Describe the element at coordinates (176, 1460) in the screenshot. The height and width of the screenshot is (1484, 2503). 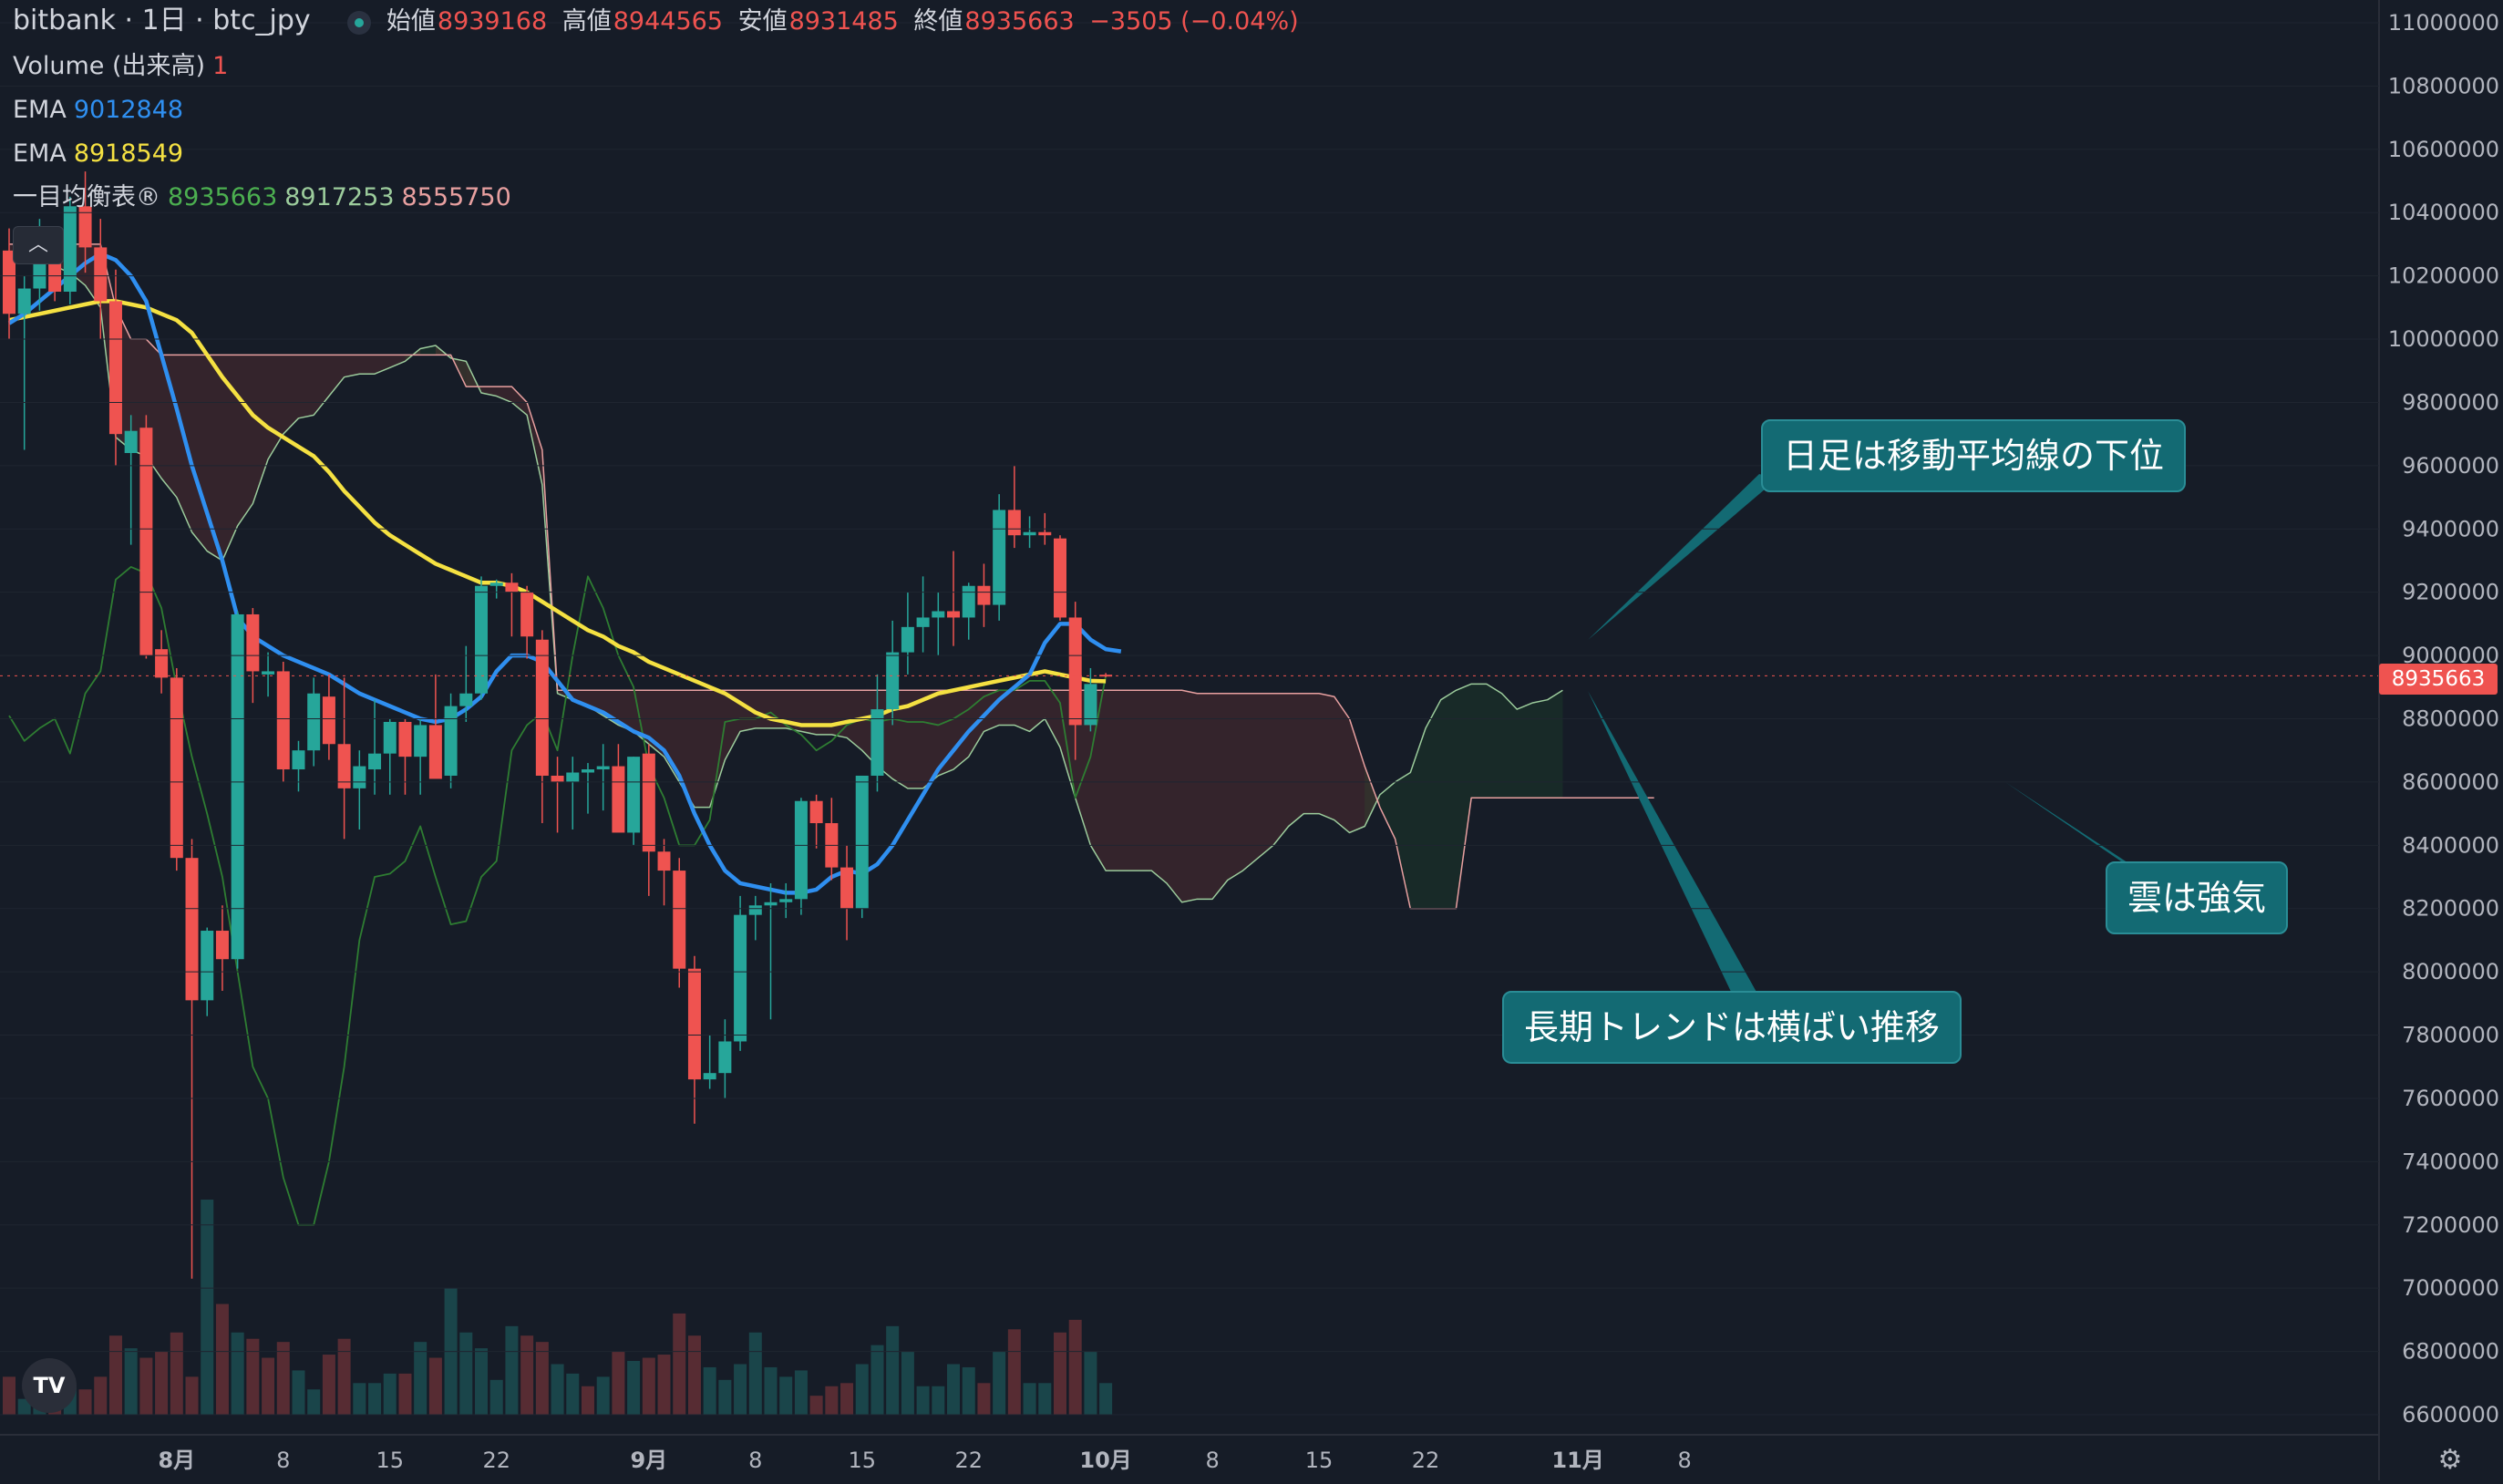
I see `time-tick-label: 8月` at that location.